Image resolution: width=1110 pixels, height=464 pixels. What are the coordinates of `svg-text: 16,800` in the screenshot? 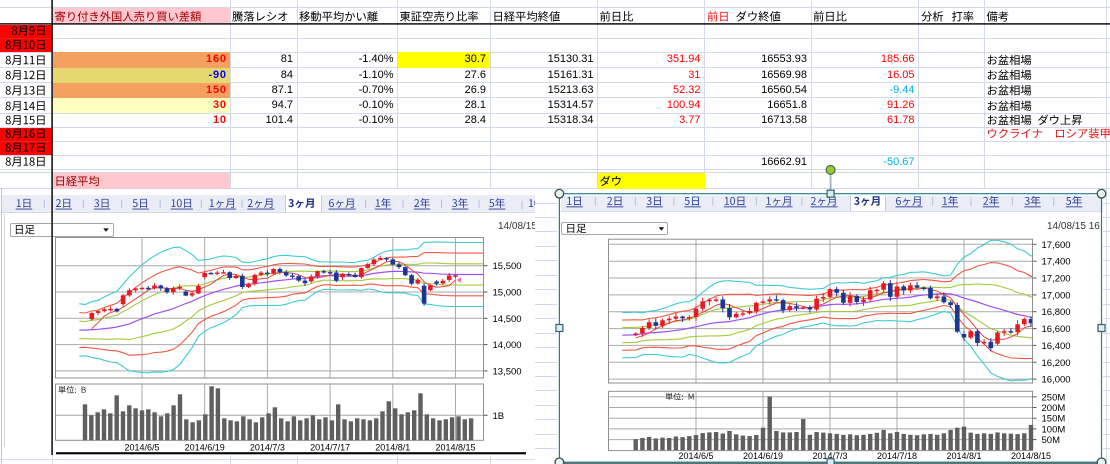 It's located at (1056, 312).